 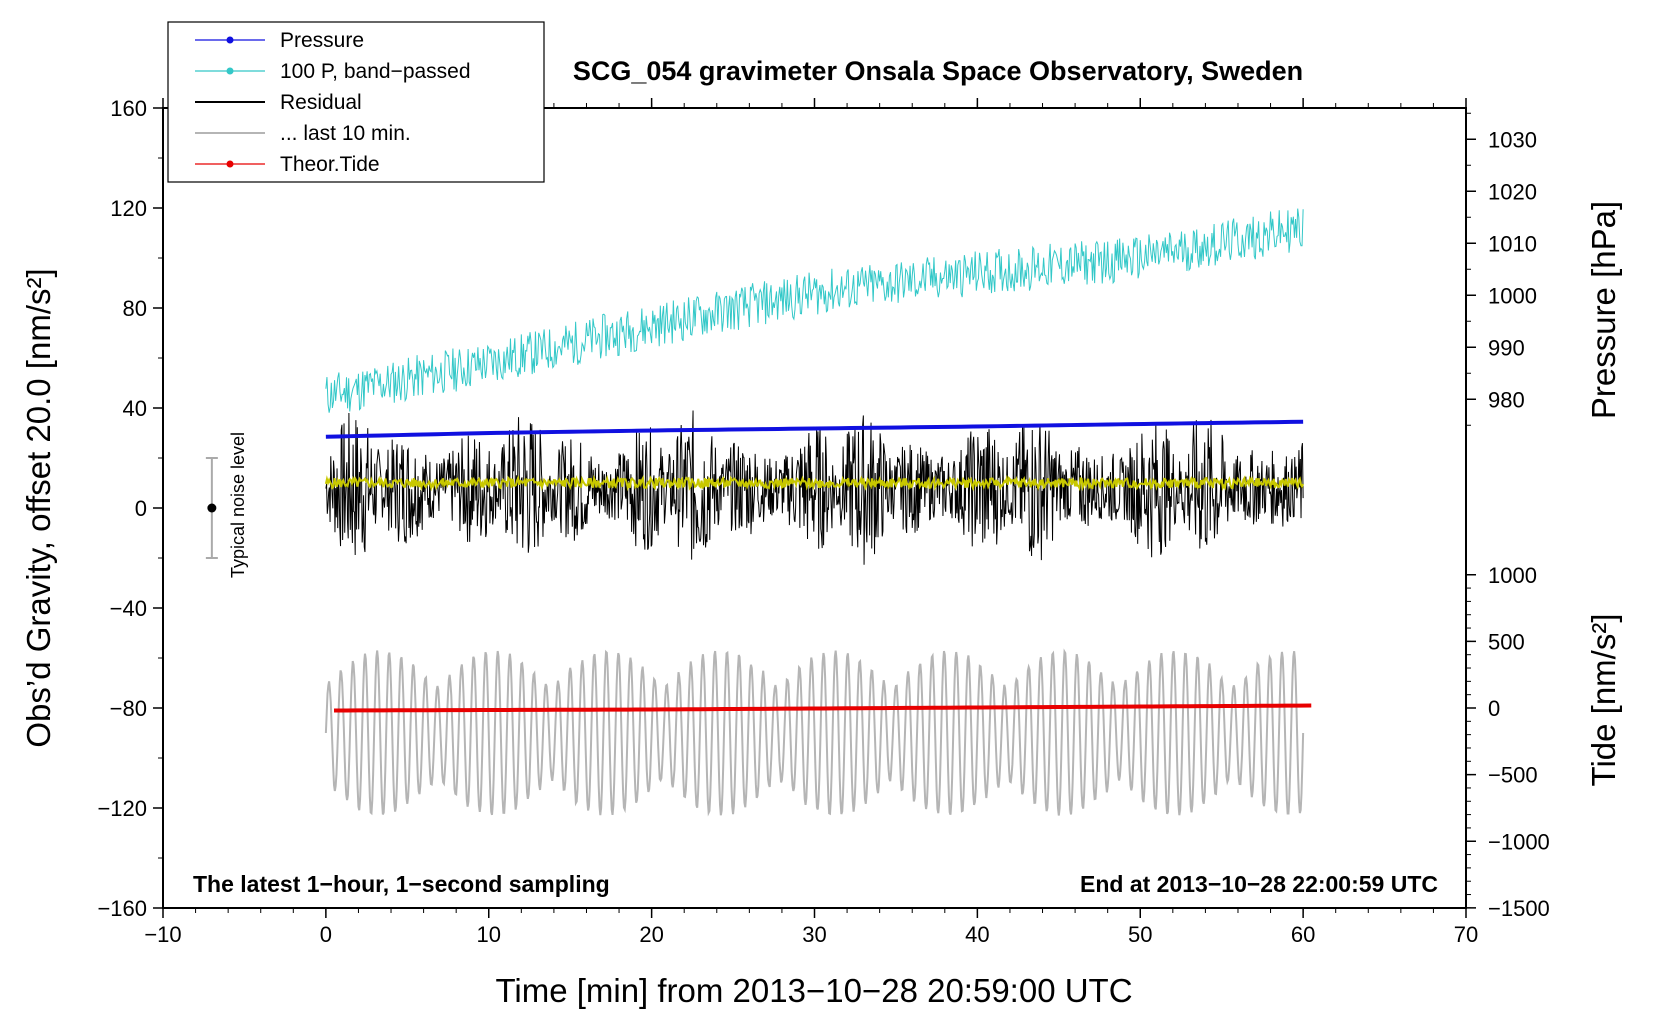 I want to click on x-tick-label: −10, so click(x=162, y=934).